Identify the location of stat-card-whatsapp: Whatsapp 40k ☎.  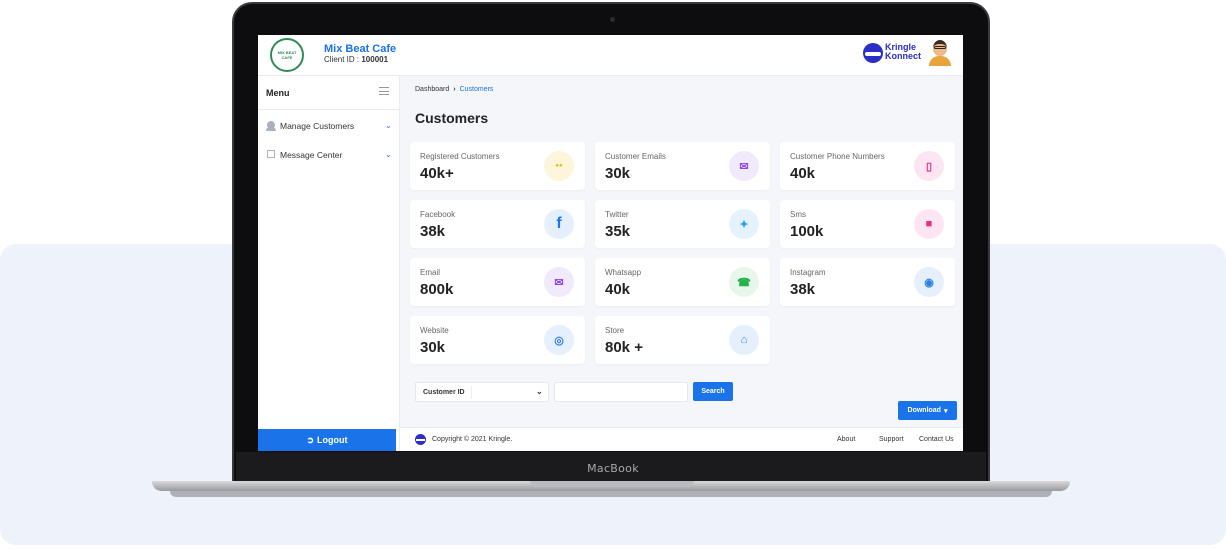
(682, 282).